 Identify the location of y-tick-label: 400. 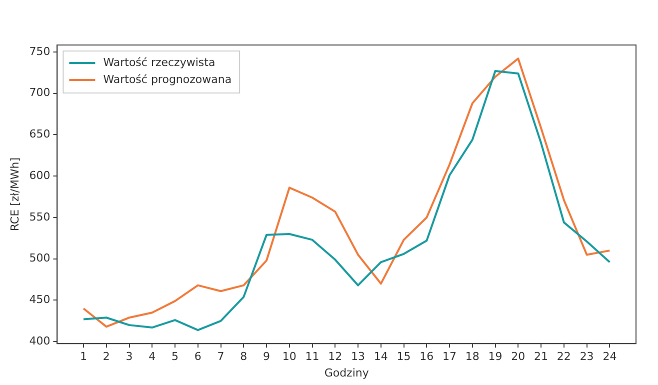
(39, 341).